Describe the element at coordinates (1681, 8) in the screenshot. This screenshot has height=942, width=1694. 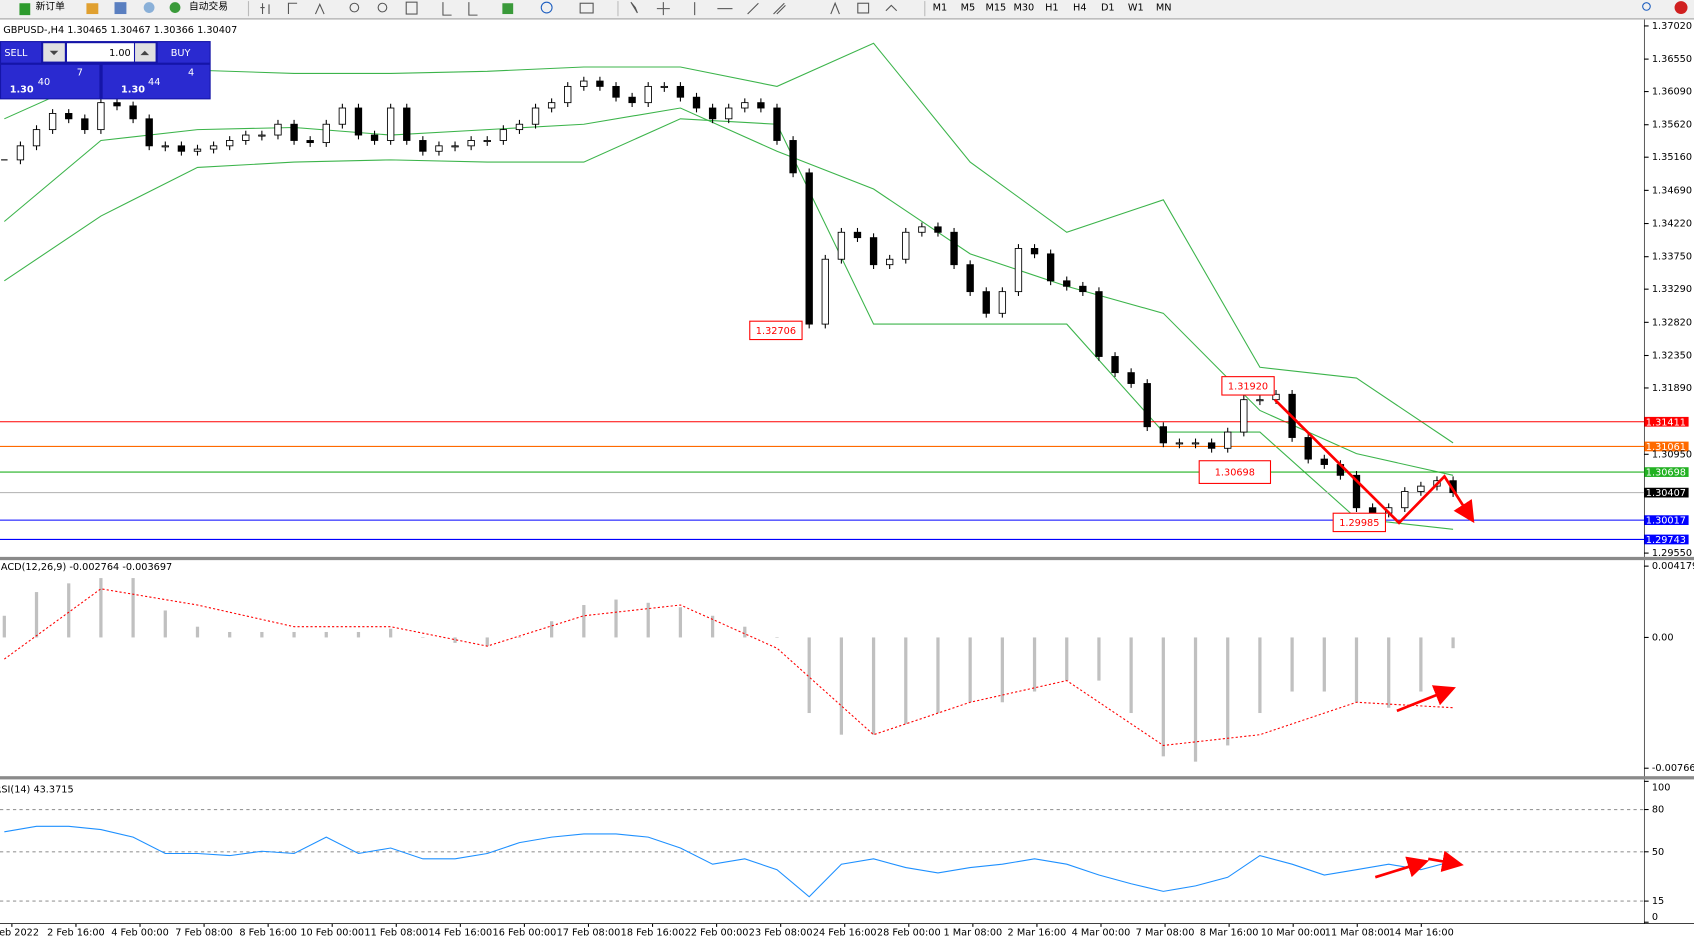
I see `alert-icon` at that location.